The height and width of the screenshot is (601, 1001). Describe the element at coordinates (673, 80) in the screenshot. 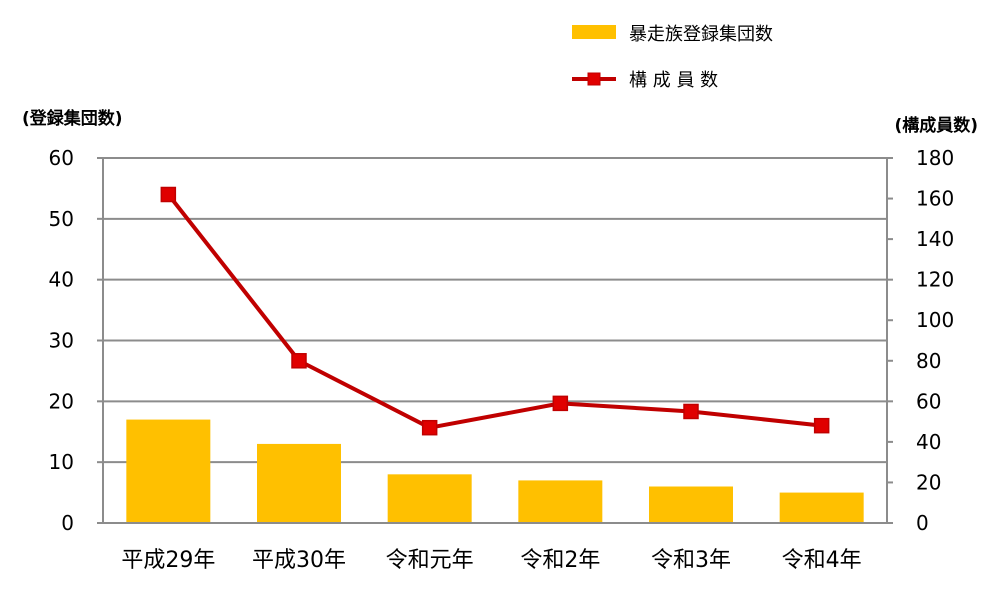

I see `legend-line-label: 構 成 員 数` at that location.